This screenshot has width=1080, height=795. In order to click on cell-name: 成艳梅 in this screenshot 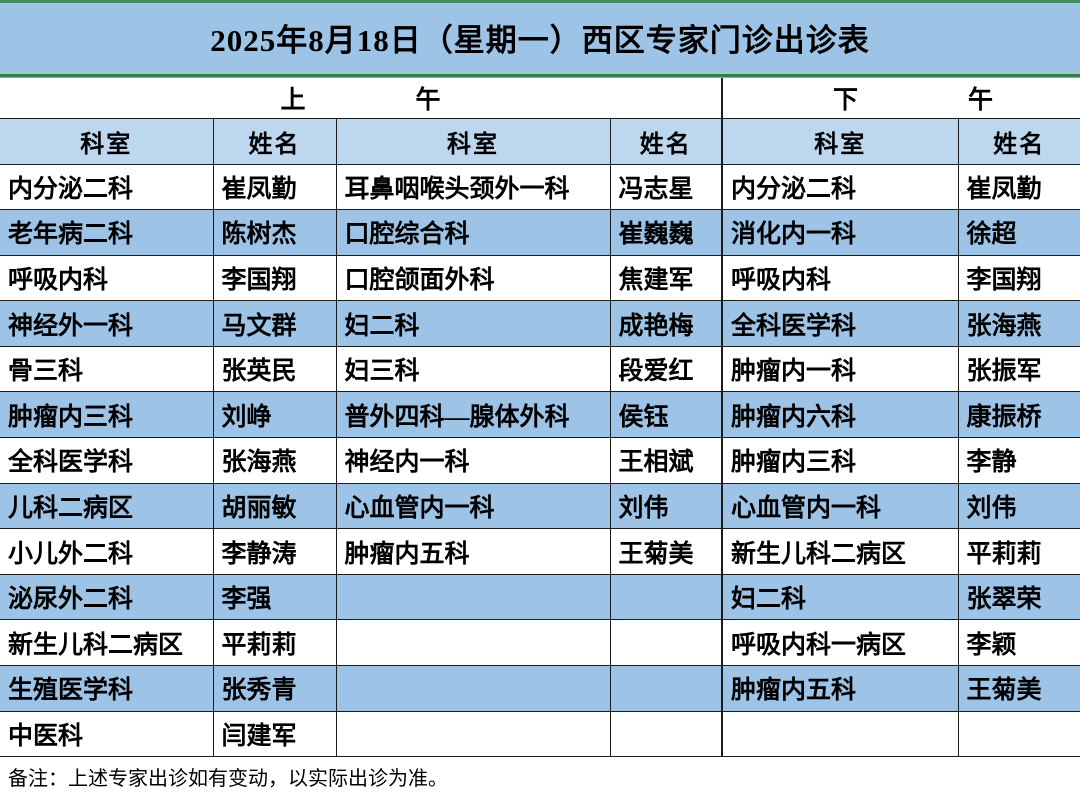, I will do `click(666, 323)`.